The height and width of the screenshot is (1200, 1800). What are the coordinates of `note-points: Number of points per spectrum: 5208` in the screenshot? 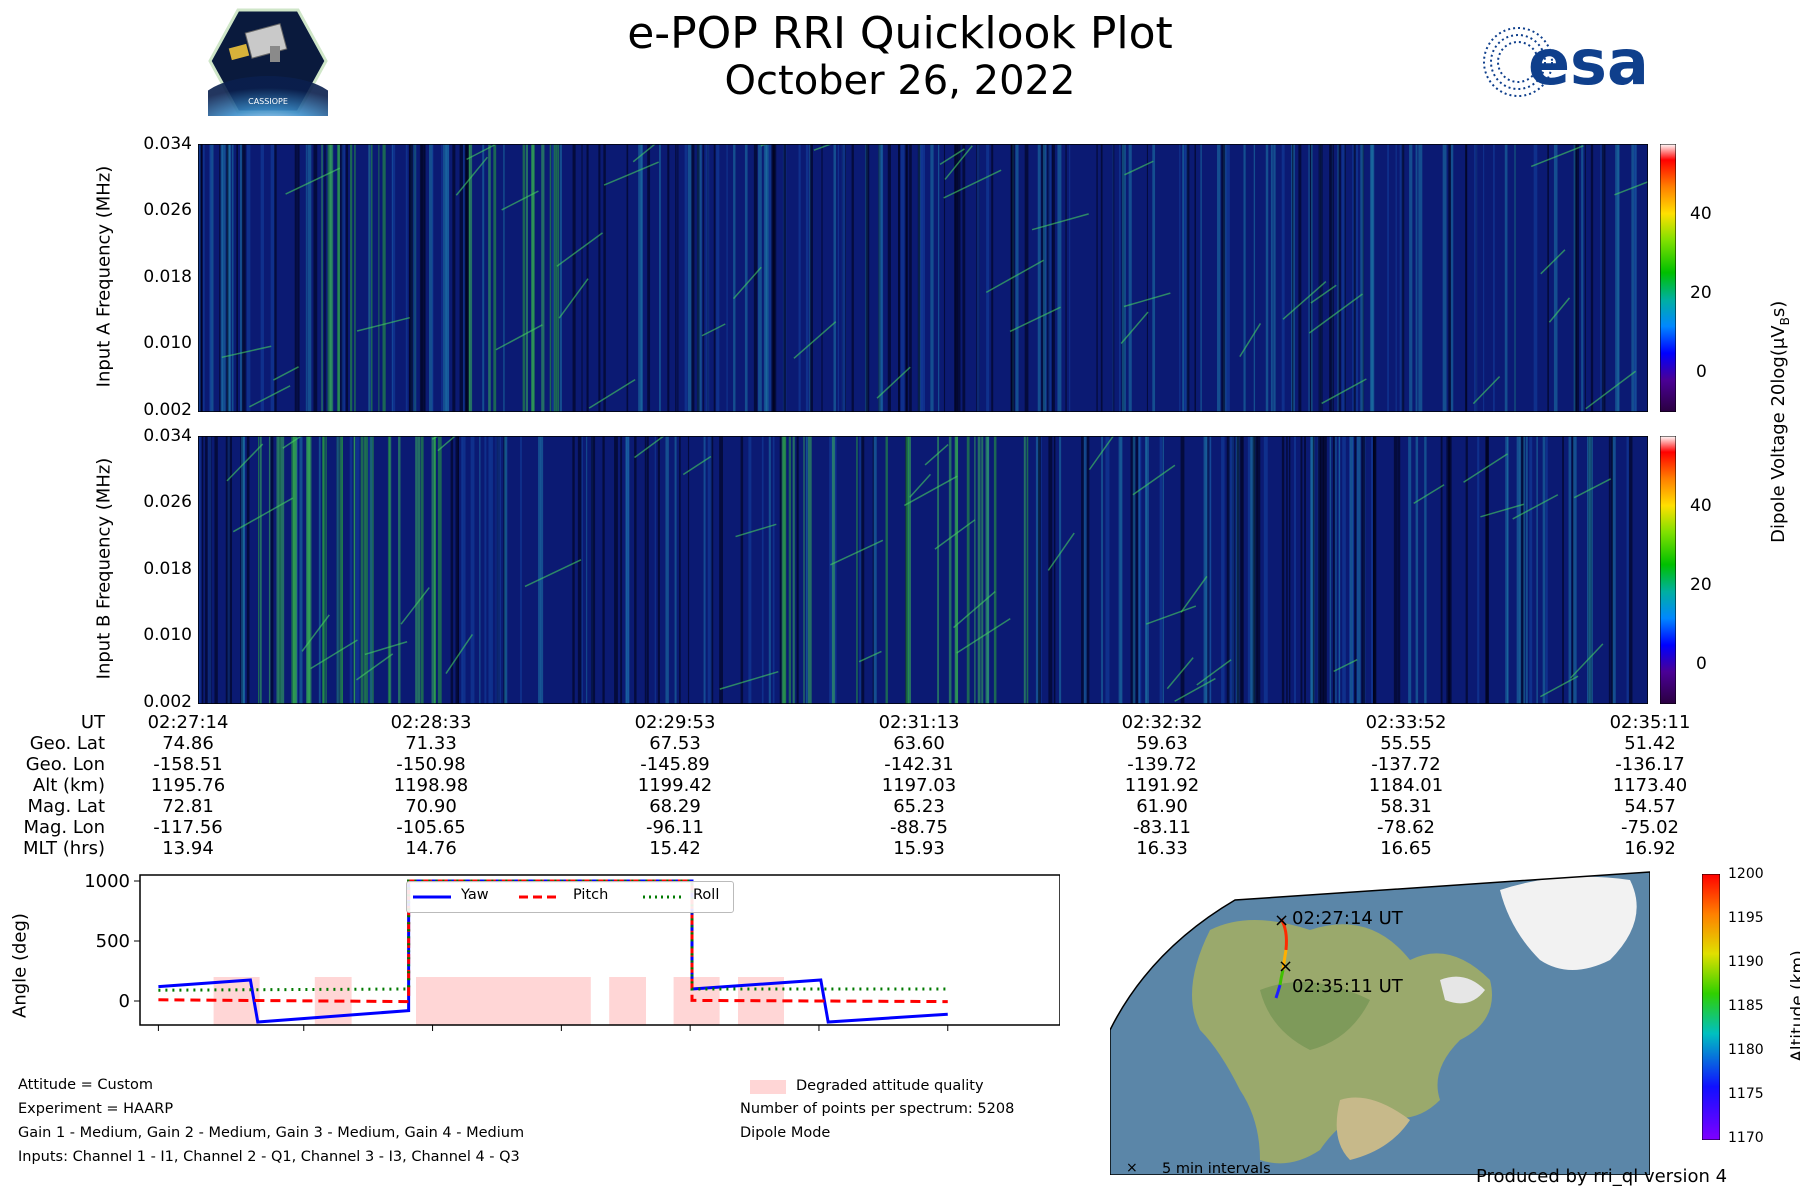 It's located at (877, 1109).